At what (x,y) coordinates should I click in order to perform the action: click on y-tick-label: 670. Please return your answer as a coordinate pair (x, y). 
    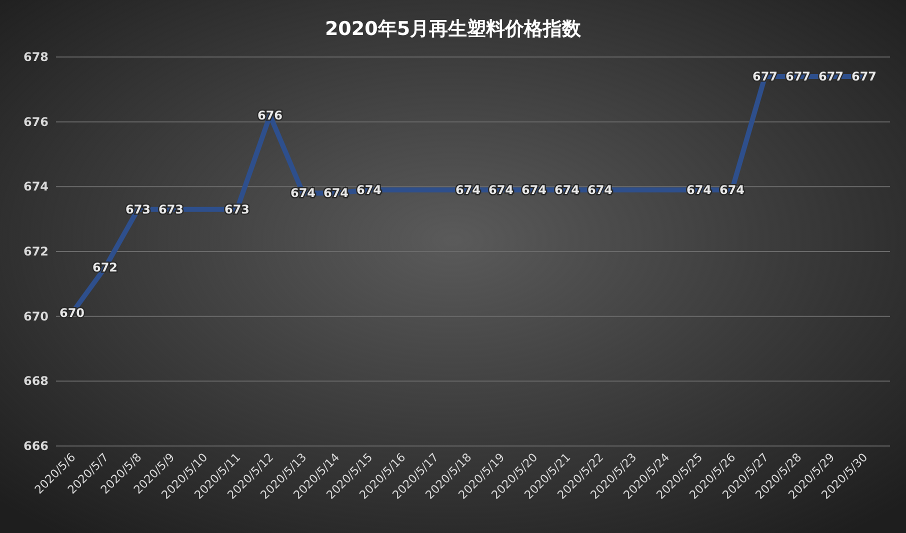
    Looking at the image, I should click on (36, 316).